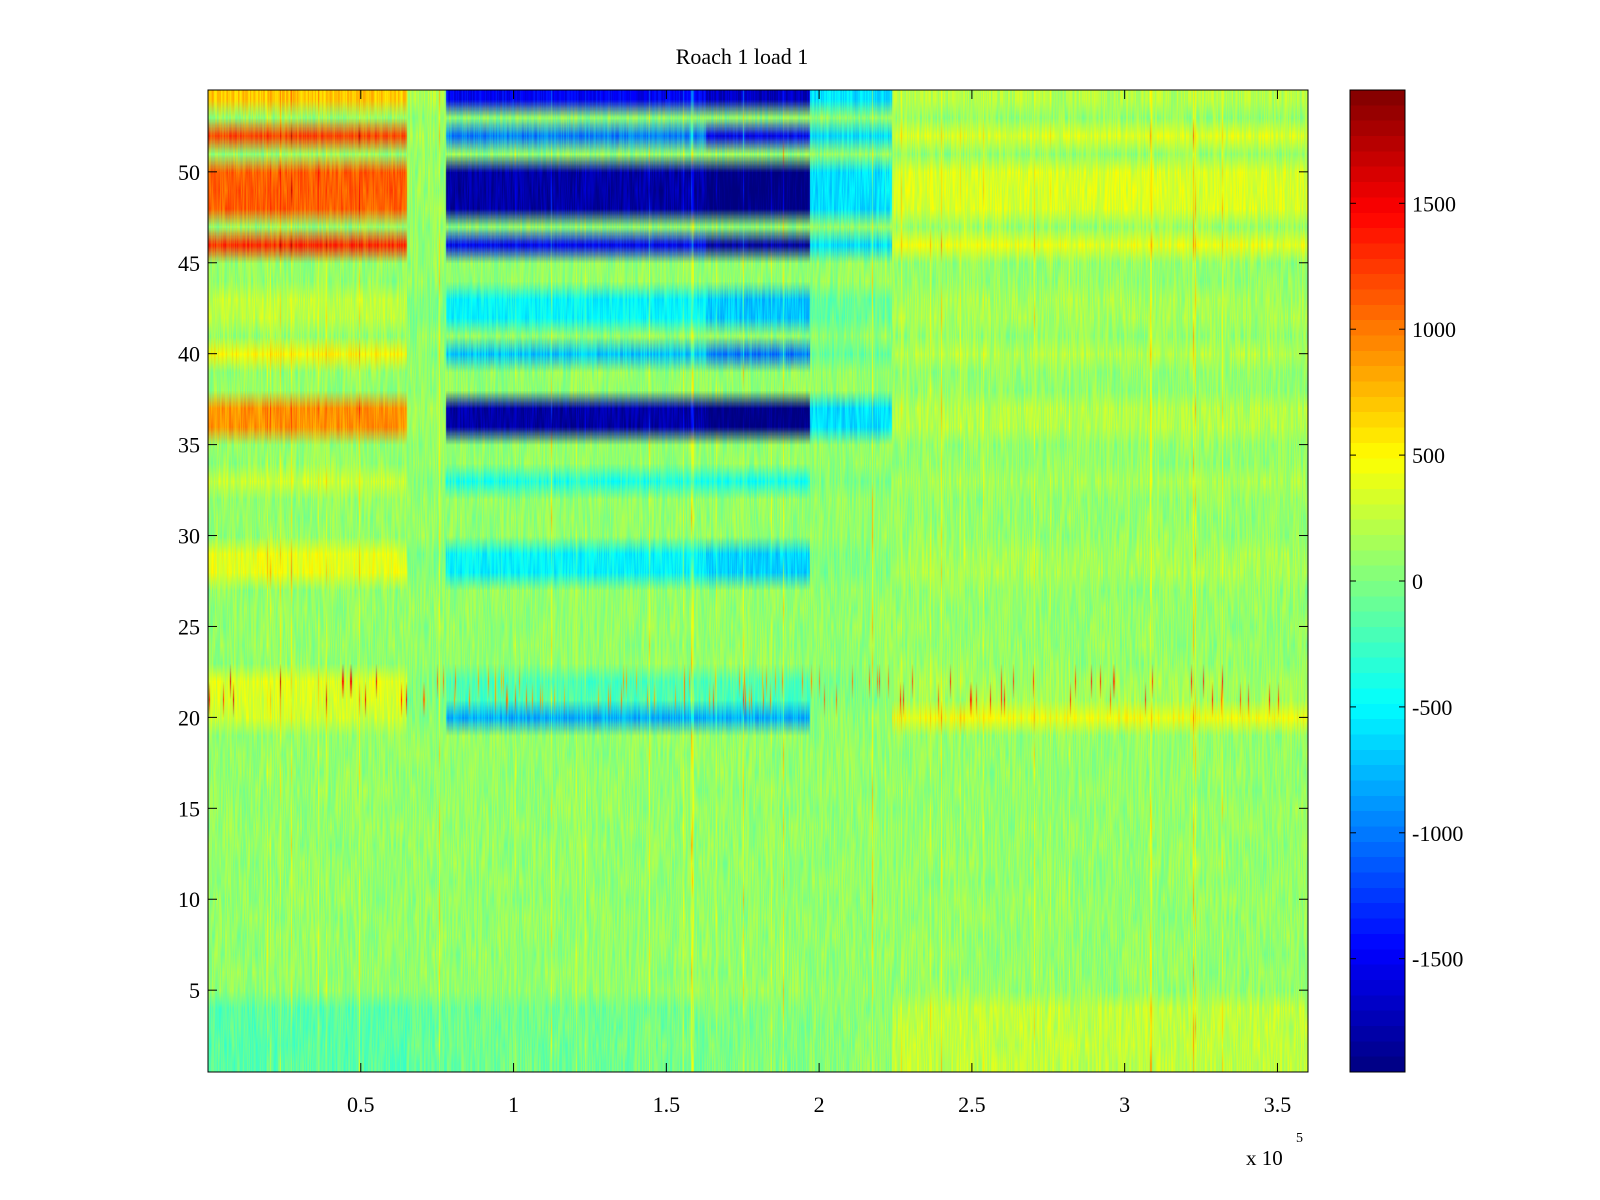 Image resolution: width=1600 pixels, height=1200 pixels. Describe the element at coordinates (189, 536) in the screenshot. I see `y-tick-label: 30` at that location.